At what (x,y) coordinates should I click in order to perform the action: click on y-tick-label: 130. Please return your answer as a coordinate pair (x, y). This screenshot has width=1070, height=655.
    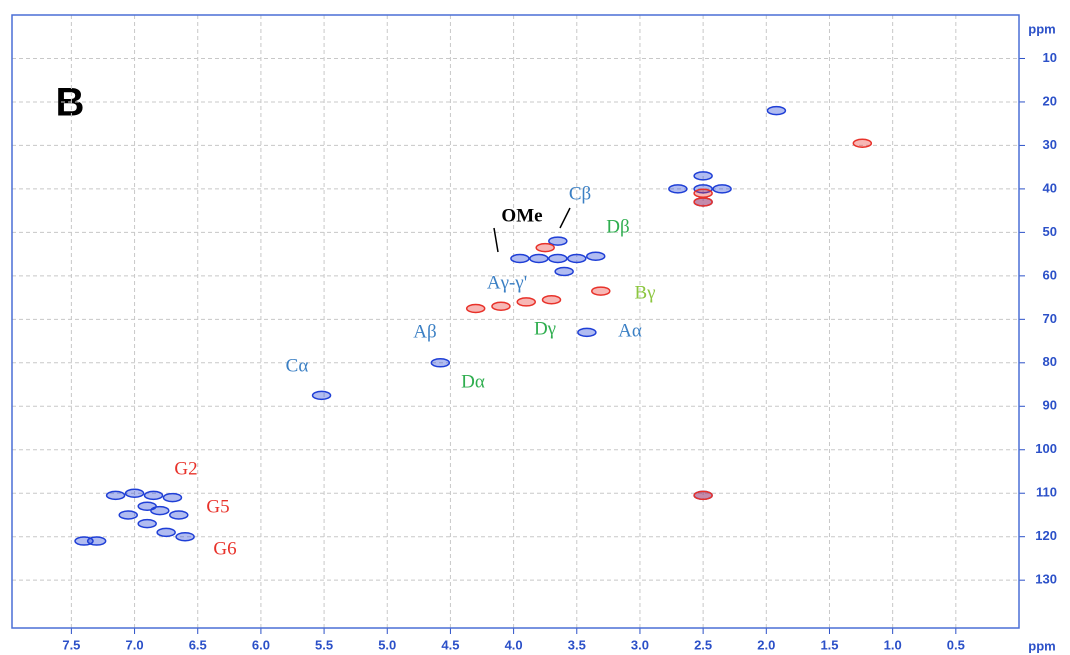
    Looking at the image, I should click on (1046, 579).